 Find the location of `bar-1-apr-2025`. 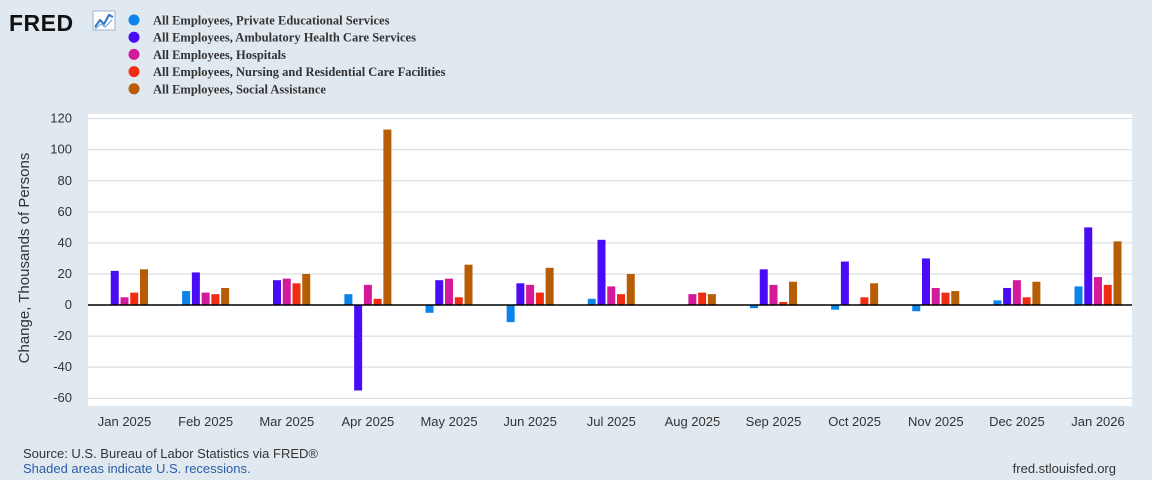

bar-1-apr-2025 is located at coordinates (348, 300).